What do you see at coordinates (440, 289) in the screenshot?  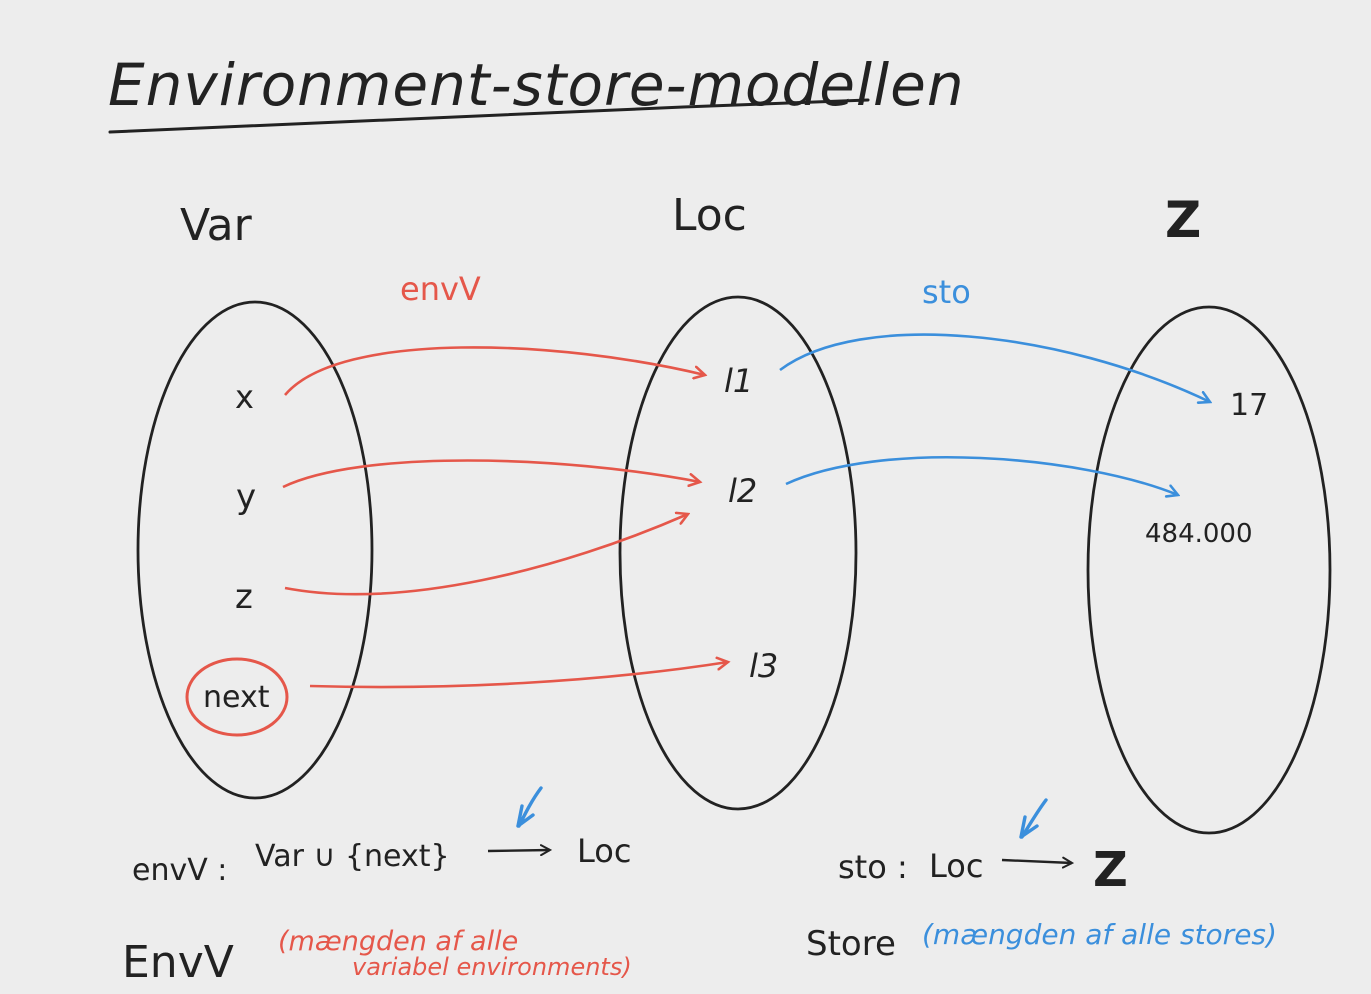 I see `env-arrow-label: envV` at bounding box center [440, 289].